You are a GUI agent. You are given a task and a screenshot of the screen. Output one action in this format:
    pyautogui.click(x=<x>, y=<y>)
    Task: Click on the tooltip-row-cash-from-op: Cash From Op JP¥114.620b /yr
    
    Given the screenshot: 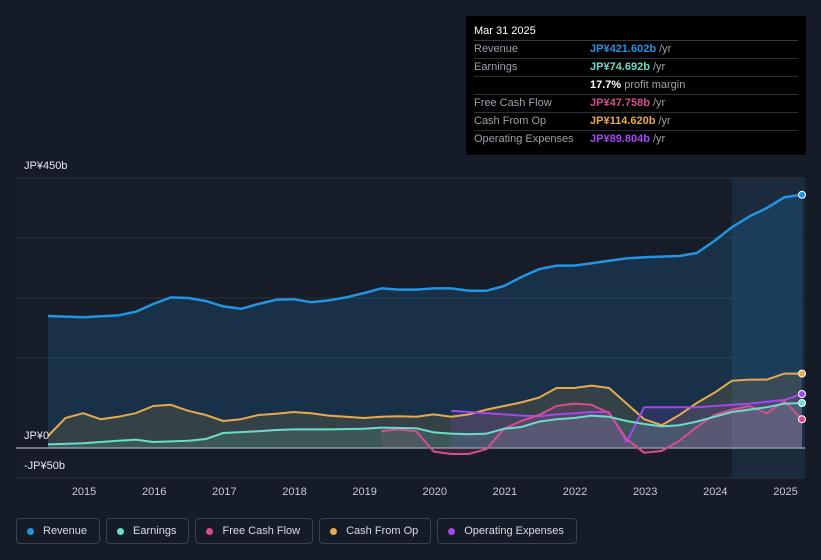 What is the action you would take?
    pyautogui.click(x=636, y=122)
    